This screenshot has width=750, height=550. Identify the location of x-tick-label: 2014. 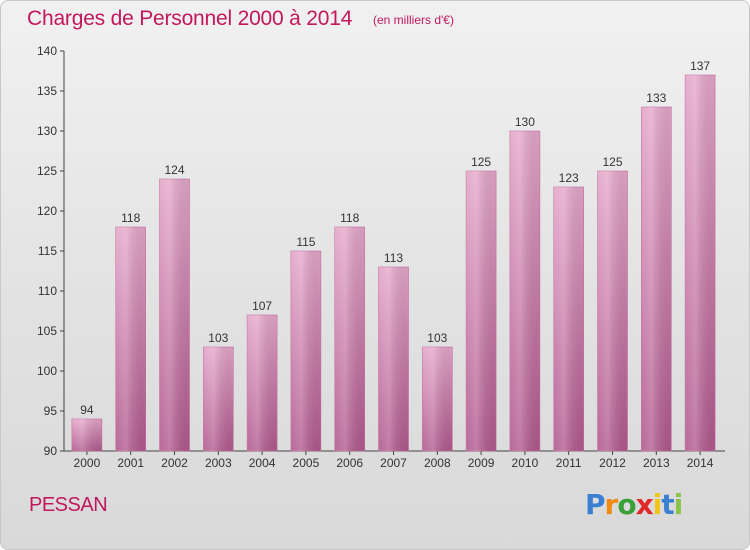
(700, 463).